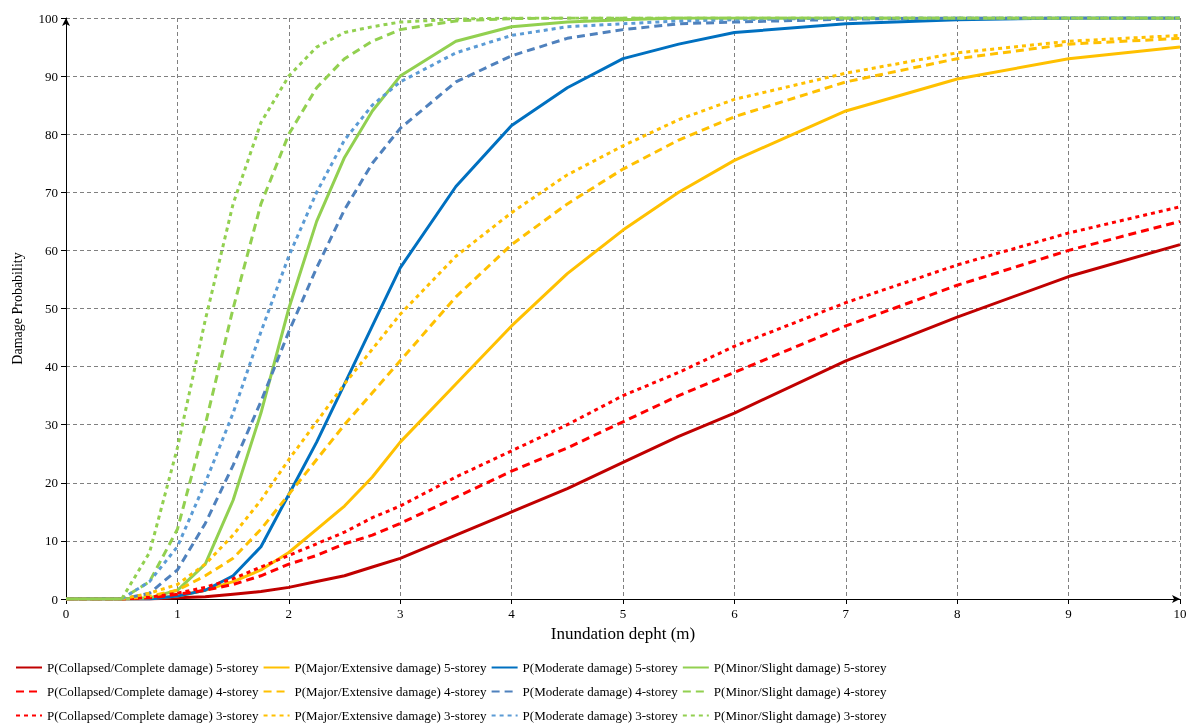  Describe the element at coordinates (51, 250) in the screenshot. I see `y-tick-label: 60` at that location.